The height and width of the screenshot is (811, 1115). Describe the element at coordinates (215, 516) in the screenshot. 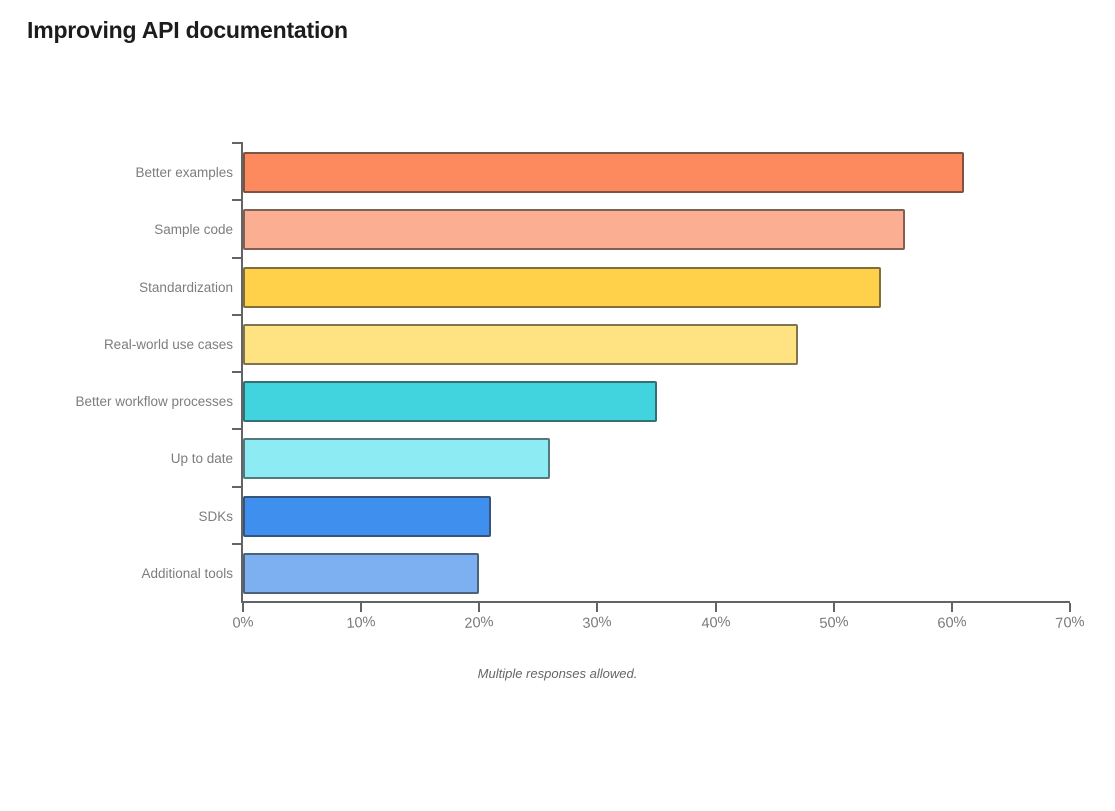

I see `category-label: SDKs` at that location.